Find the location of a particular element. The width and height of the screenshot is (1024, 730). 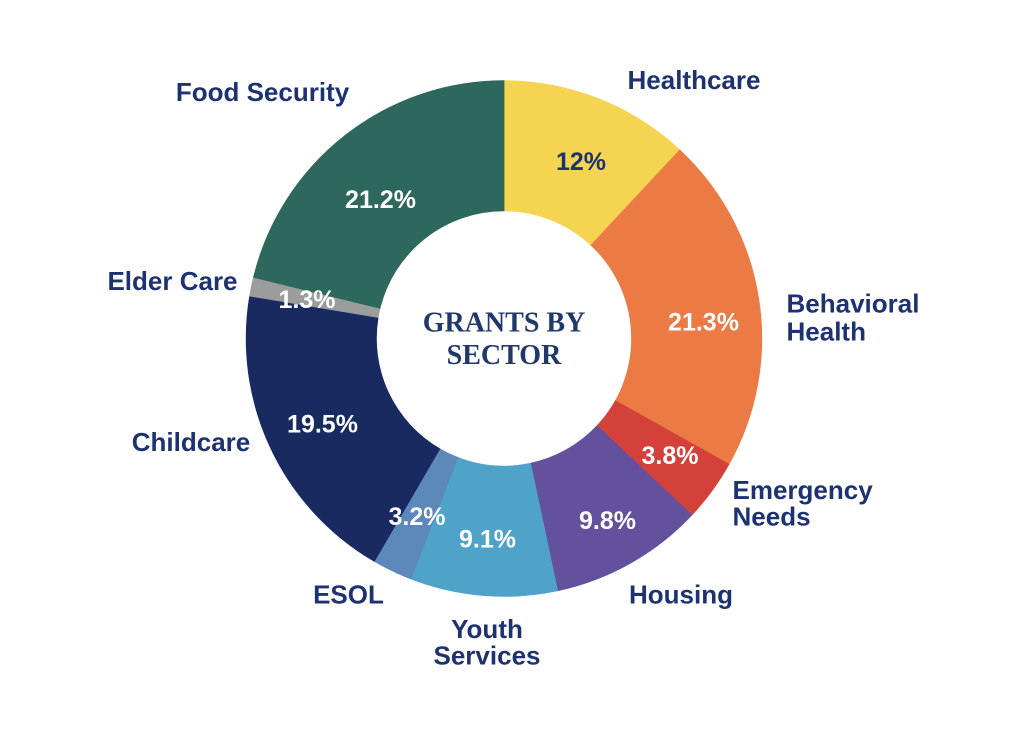

svg-text: 9.8% is located at coordinates (607, 521).